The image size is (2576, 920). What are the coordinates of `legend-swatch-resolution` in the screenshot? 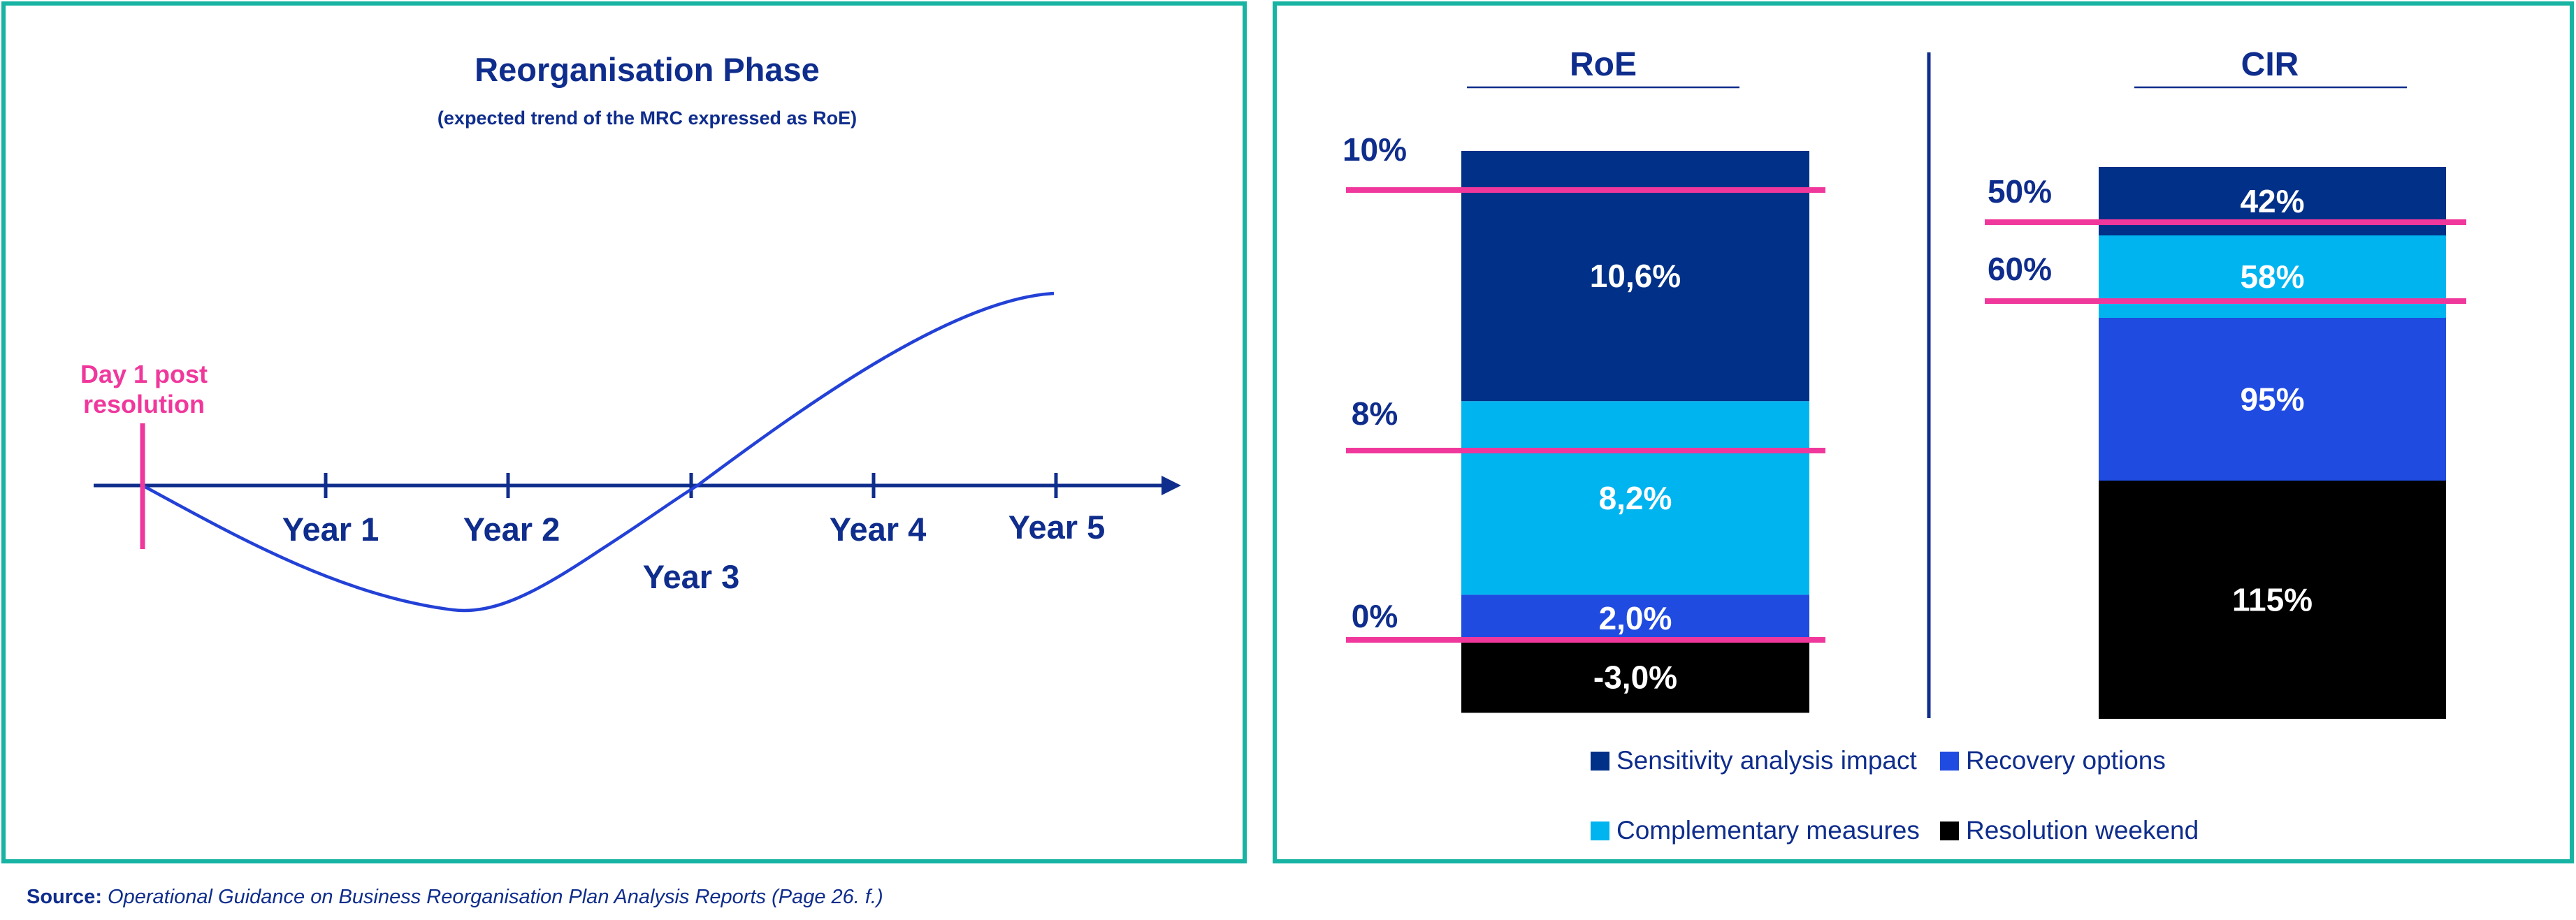 It's located at (1949, 830).